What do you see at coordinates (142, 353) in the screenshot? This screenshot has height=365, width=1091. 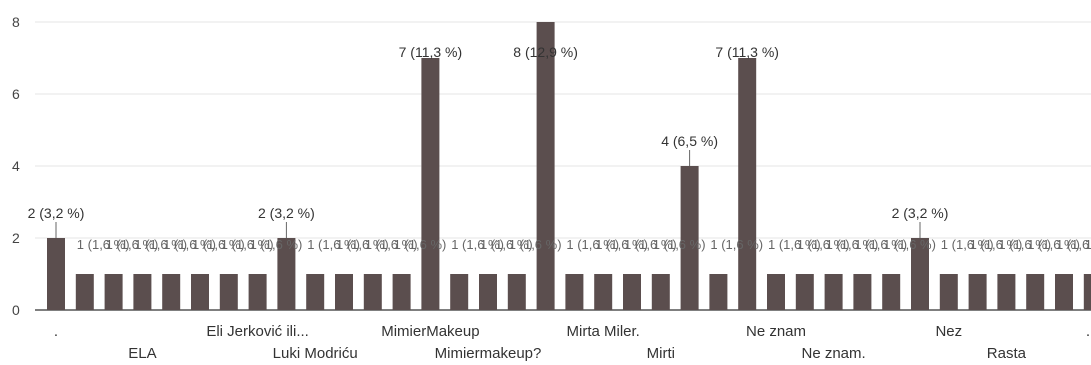 I see `x-tick-label: ELA` at bounding box center [142, 353].